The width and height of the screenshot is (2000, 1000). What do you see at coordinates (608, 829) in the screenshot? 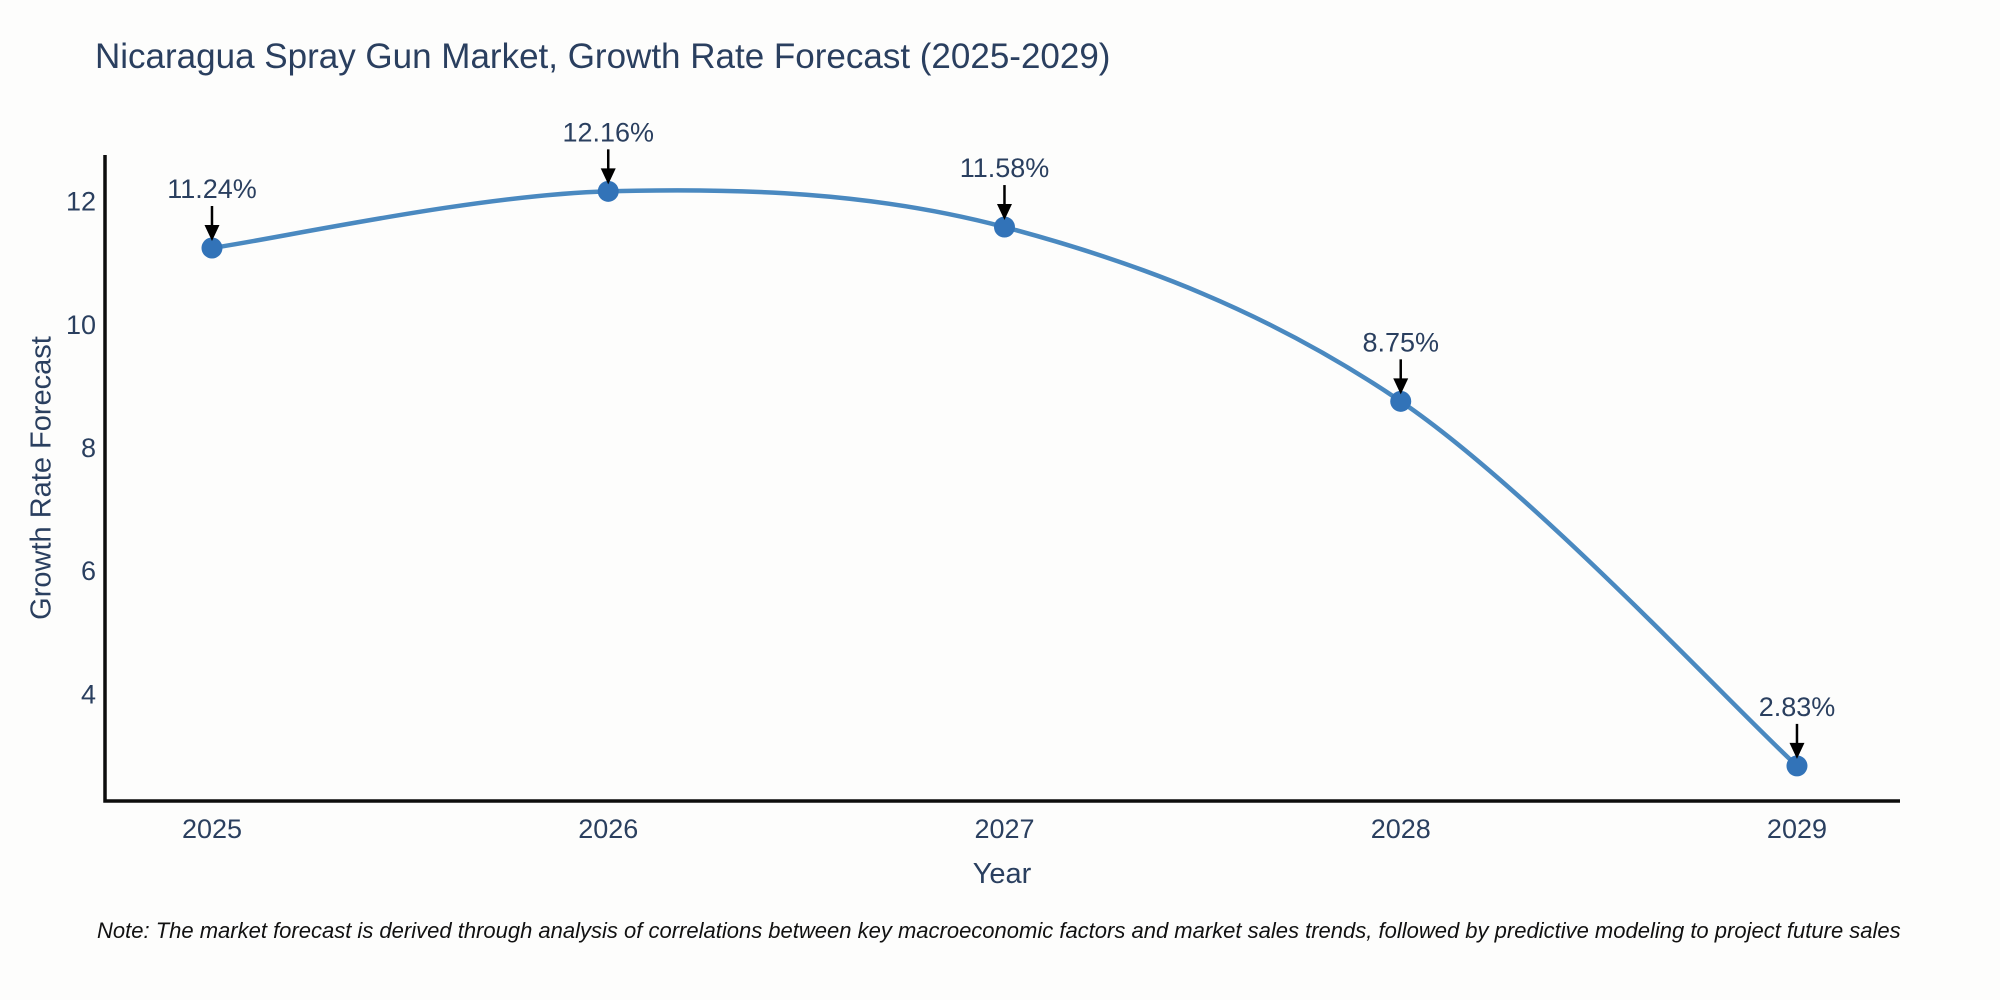
I see `x-tick-label: 2026` at bounding box center [608, 829].